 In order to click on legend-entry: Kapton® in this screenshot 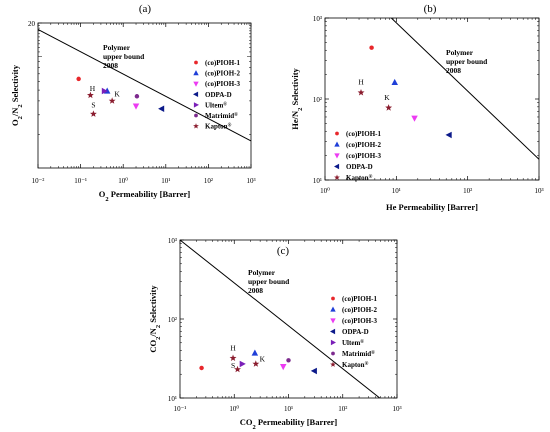, I will do `click(218, 126)`.